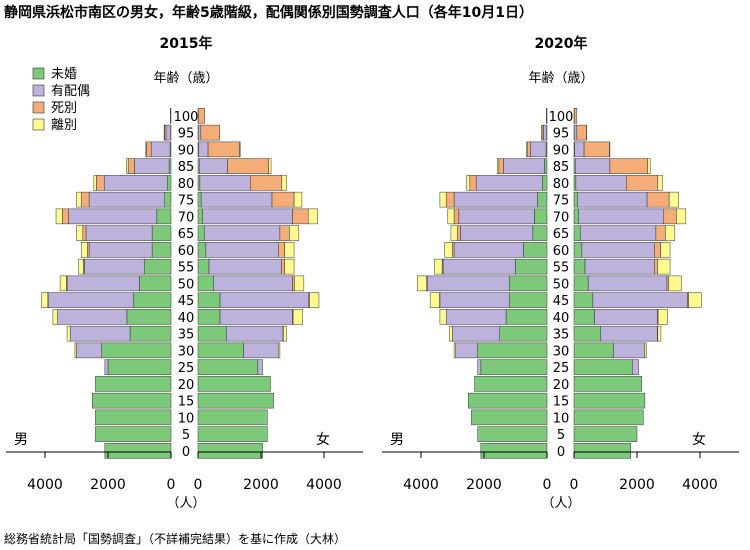 Image resolution: width=750 pixels, height=550 pixels. Describe the element at coordinates (699, 439) in the screenshot. I see `female-label: 女` at that location.